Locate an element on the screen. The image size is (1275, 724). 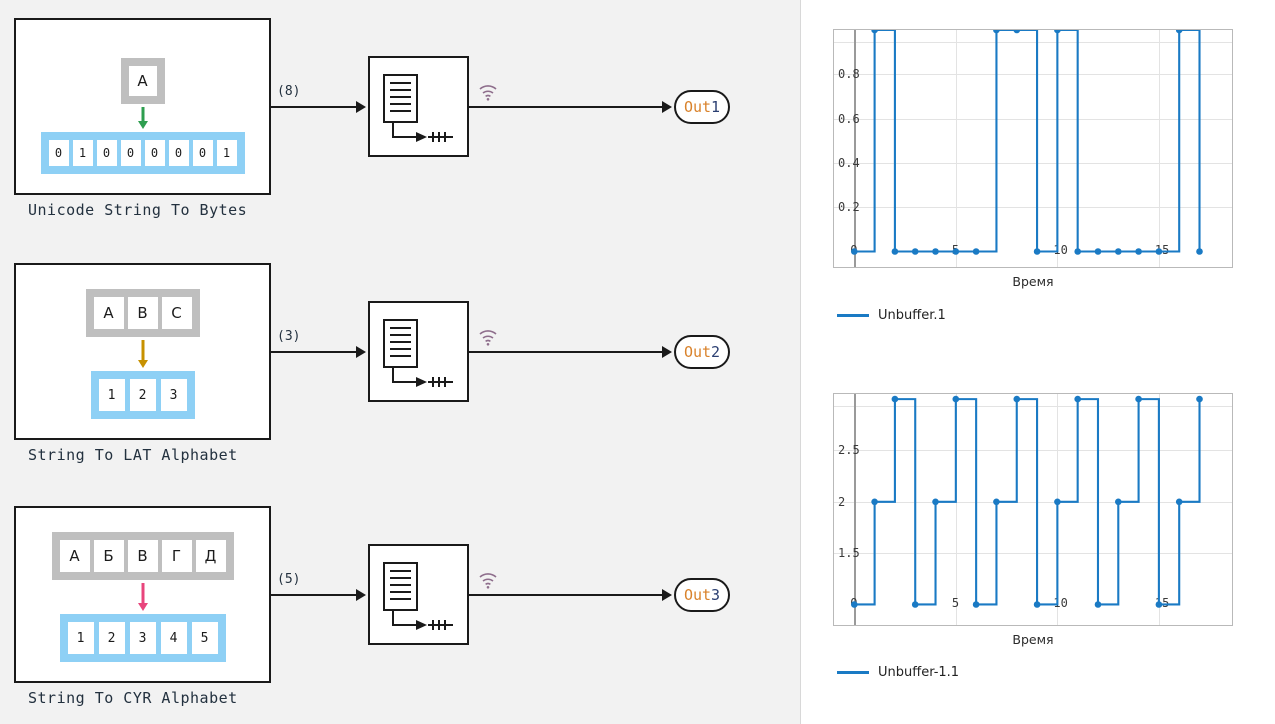
subsystem-label-string-to-cyr-alphabet: String To CYR Alphabet is located at coordinates (133, 698).